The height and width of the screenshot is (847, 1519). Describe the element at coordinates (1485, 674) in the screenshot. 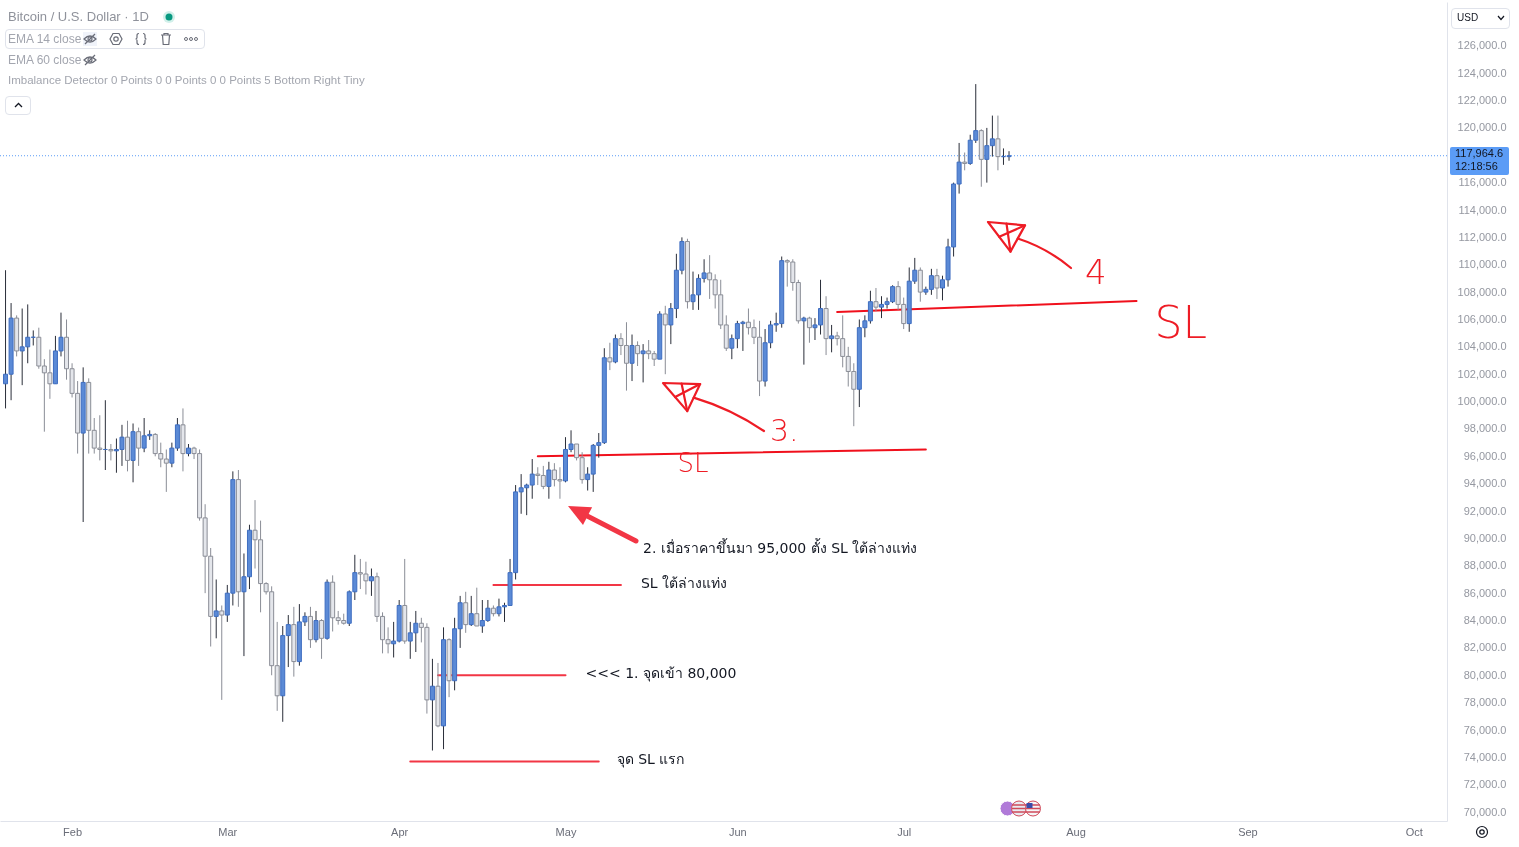

I see `y-tick-label: 80,000.0` at that location.